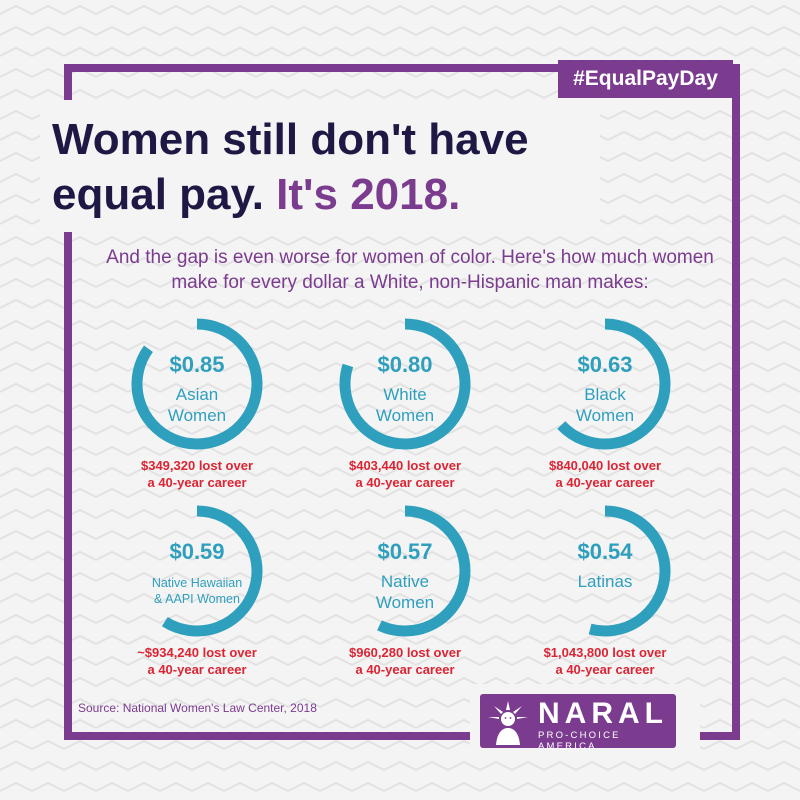 This screenshot has width=800, height=800. Describe the element at coordinates (605, 551) in the screenshot. I see `ring-value-label: $0.54` at that location.